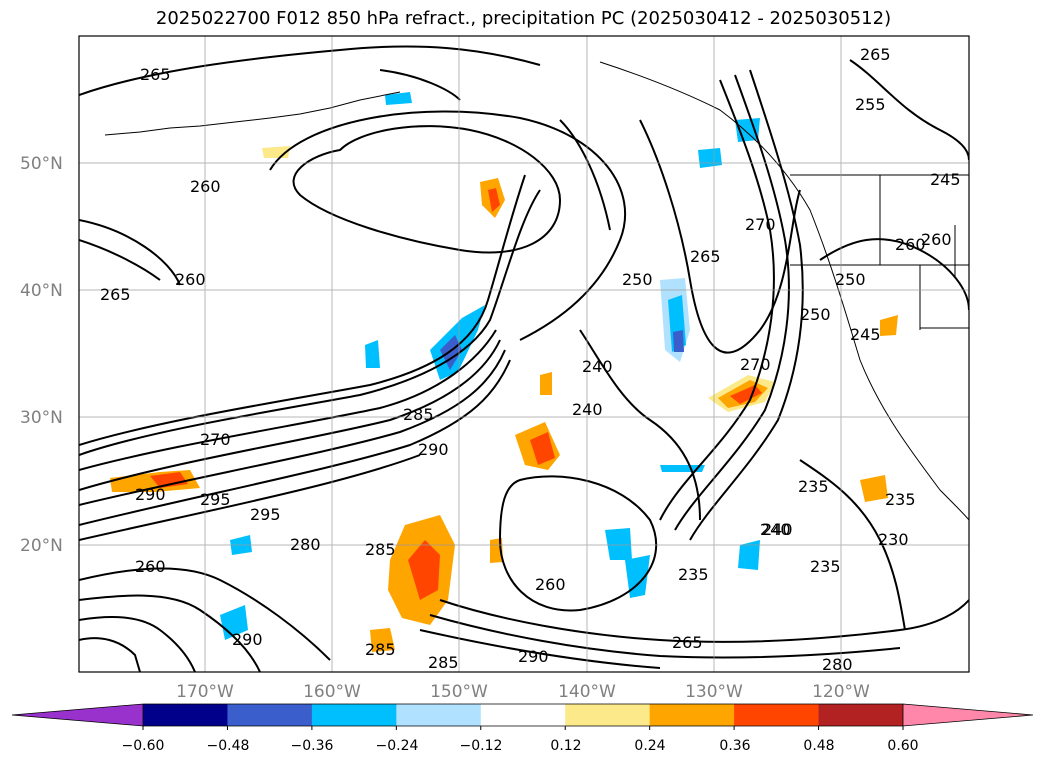 This screenshot has height=765, width=1047. I want to click on contour-label: 255, so click(870, 104).